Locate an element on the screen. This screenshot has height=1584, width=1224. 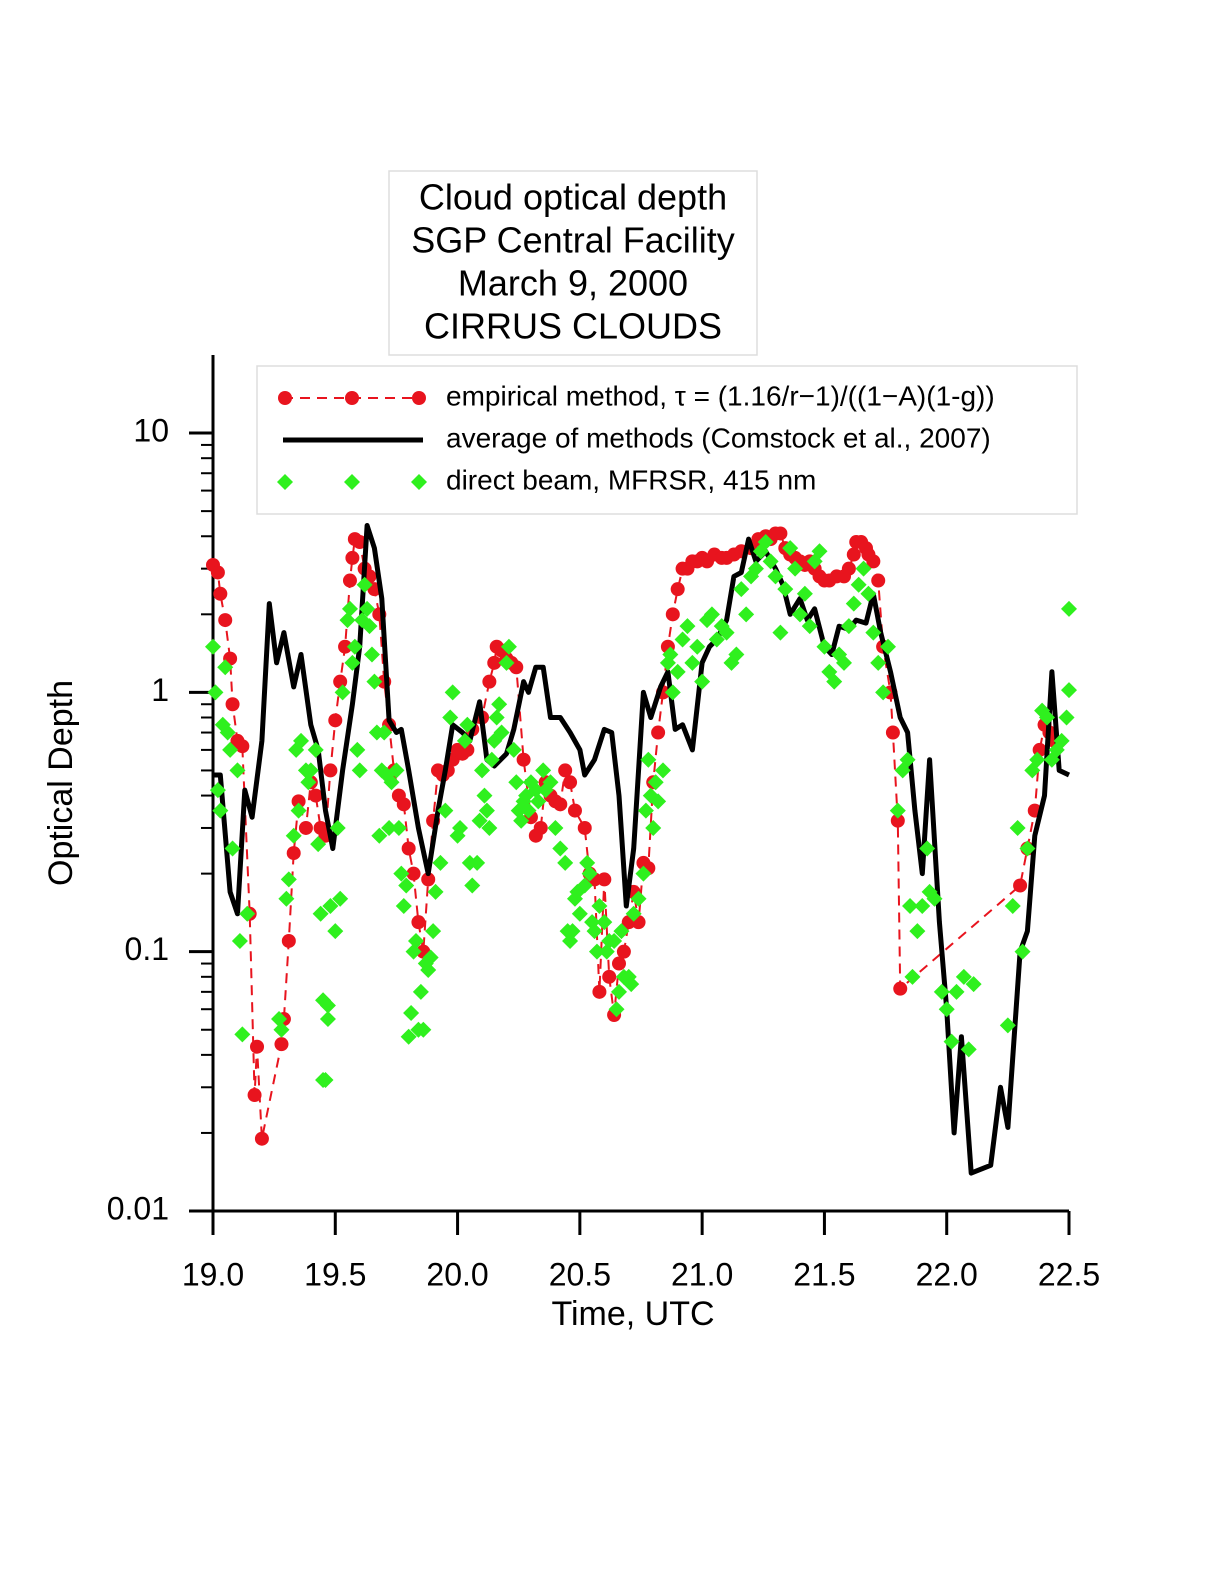
x-axis-label: Time, UTC is located at coordinates (632, 1314).